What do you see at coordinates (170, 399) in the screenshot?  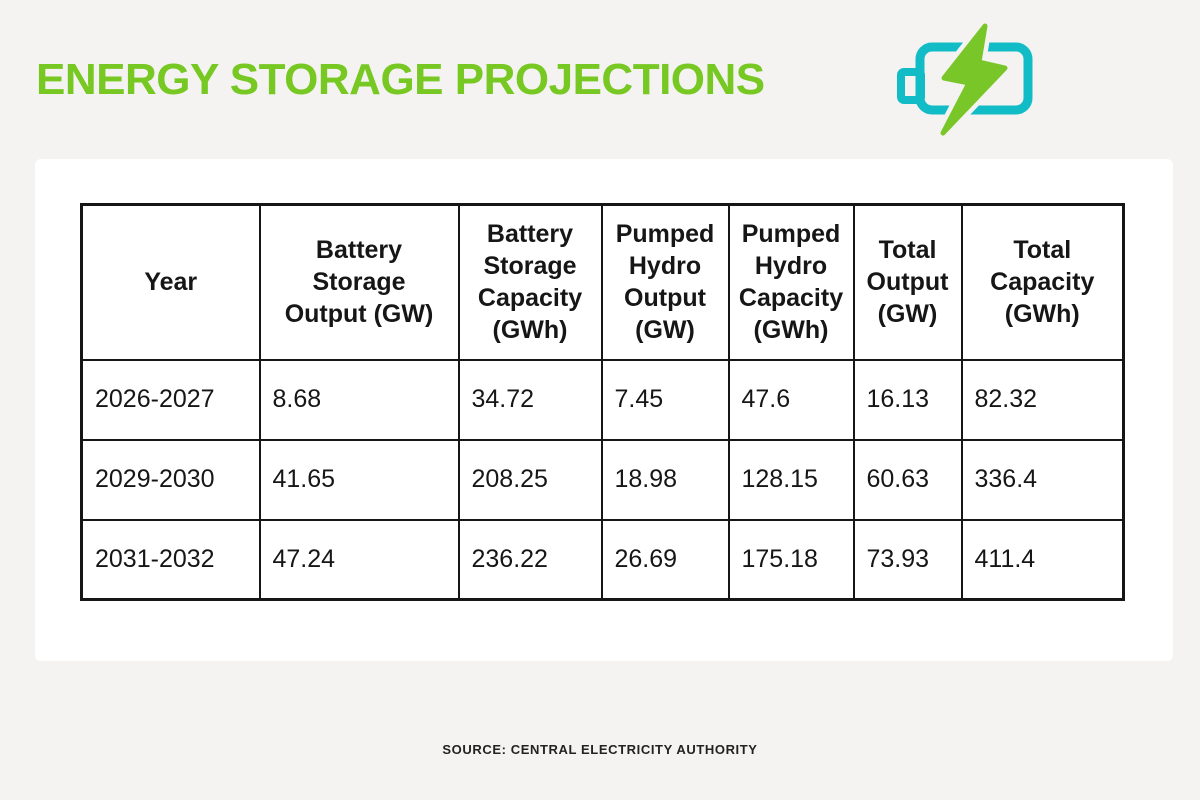 I see `cell-year: 2026-2027` at bounding box center [170, 399].